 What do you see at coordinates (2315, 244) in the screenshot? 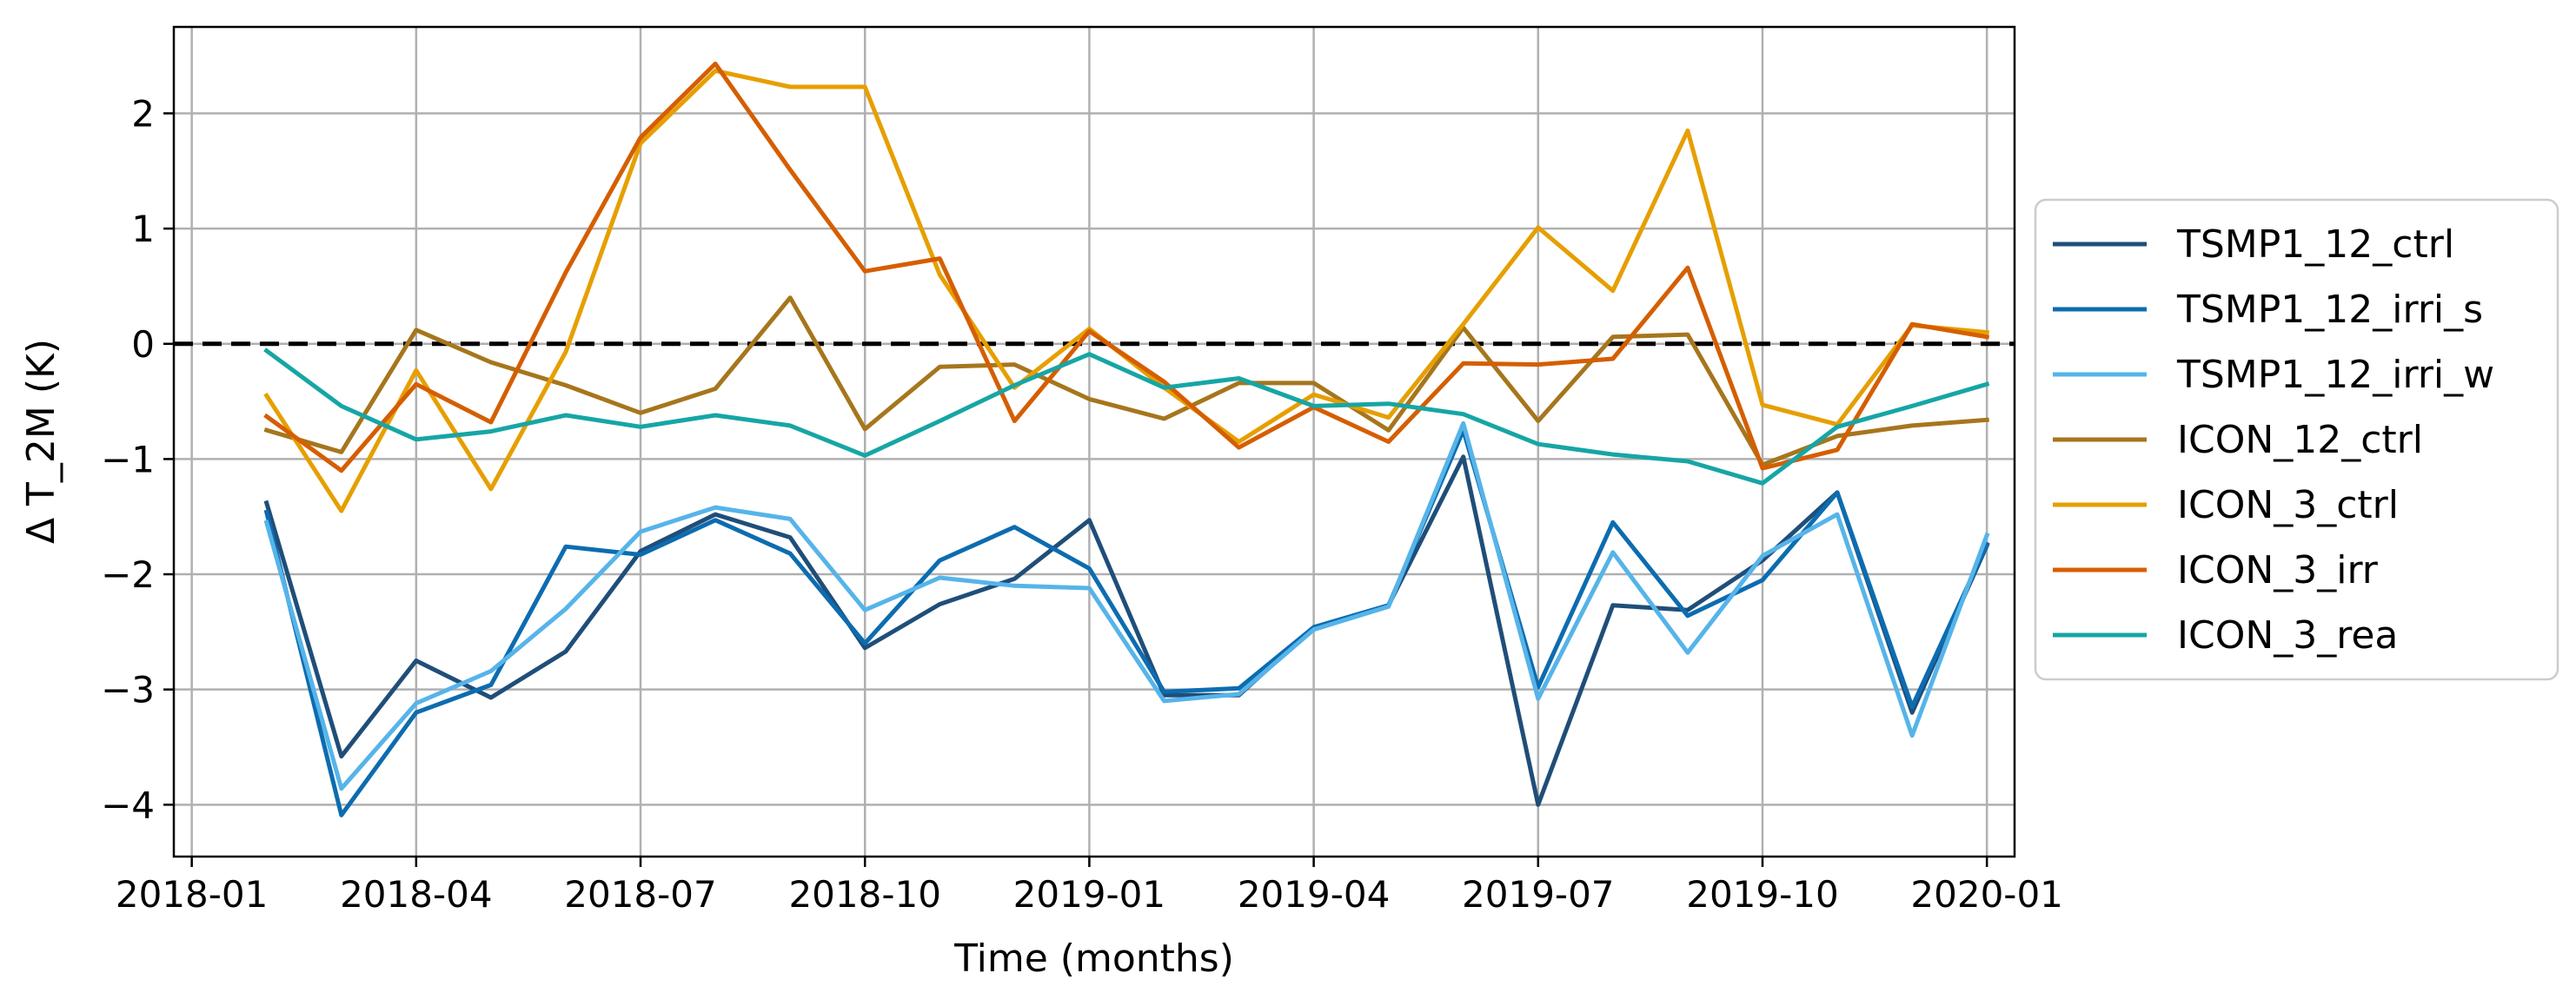
I see `legend-label: TSMP1_12_ctrl` at bounding box center [2315, 244].